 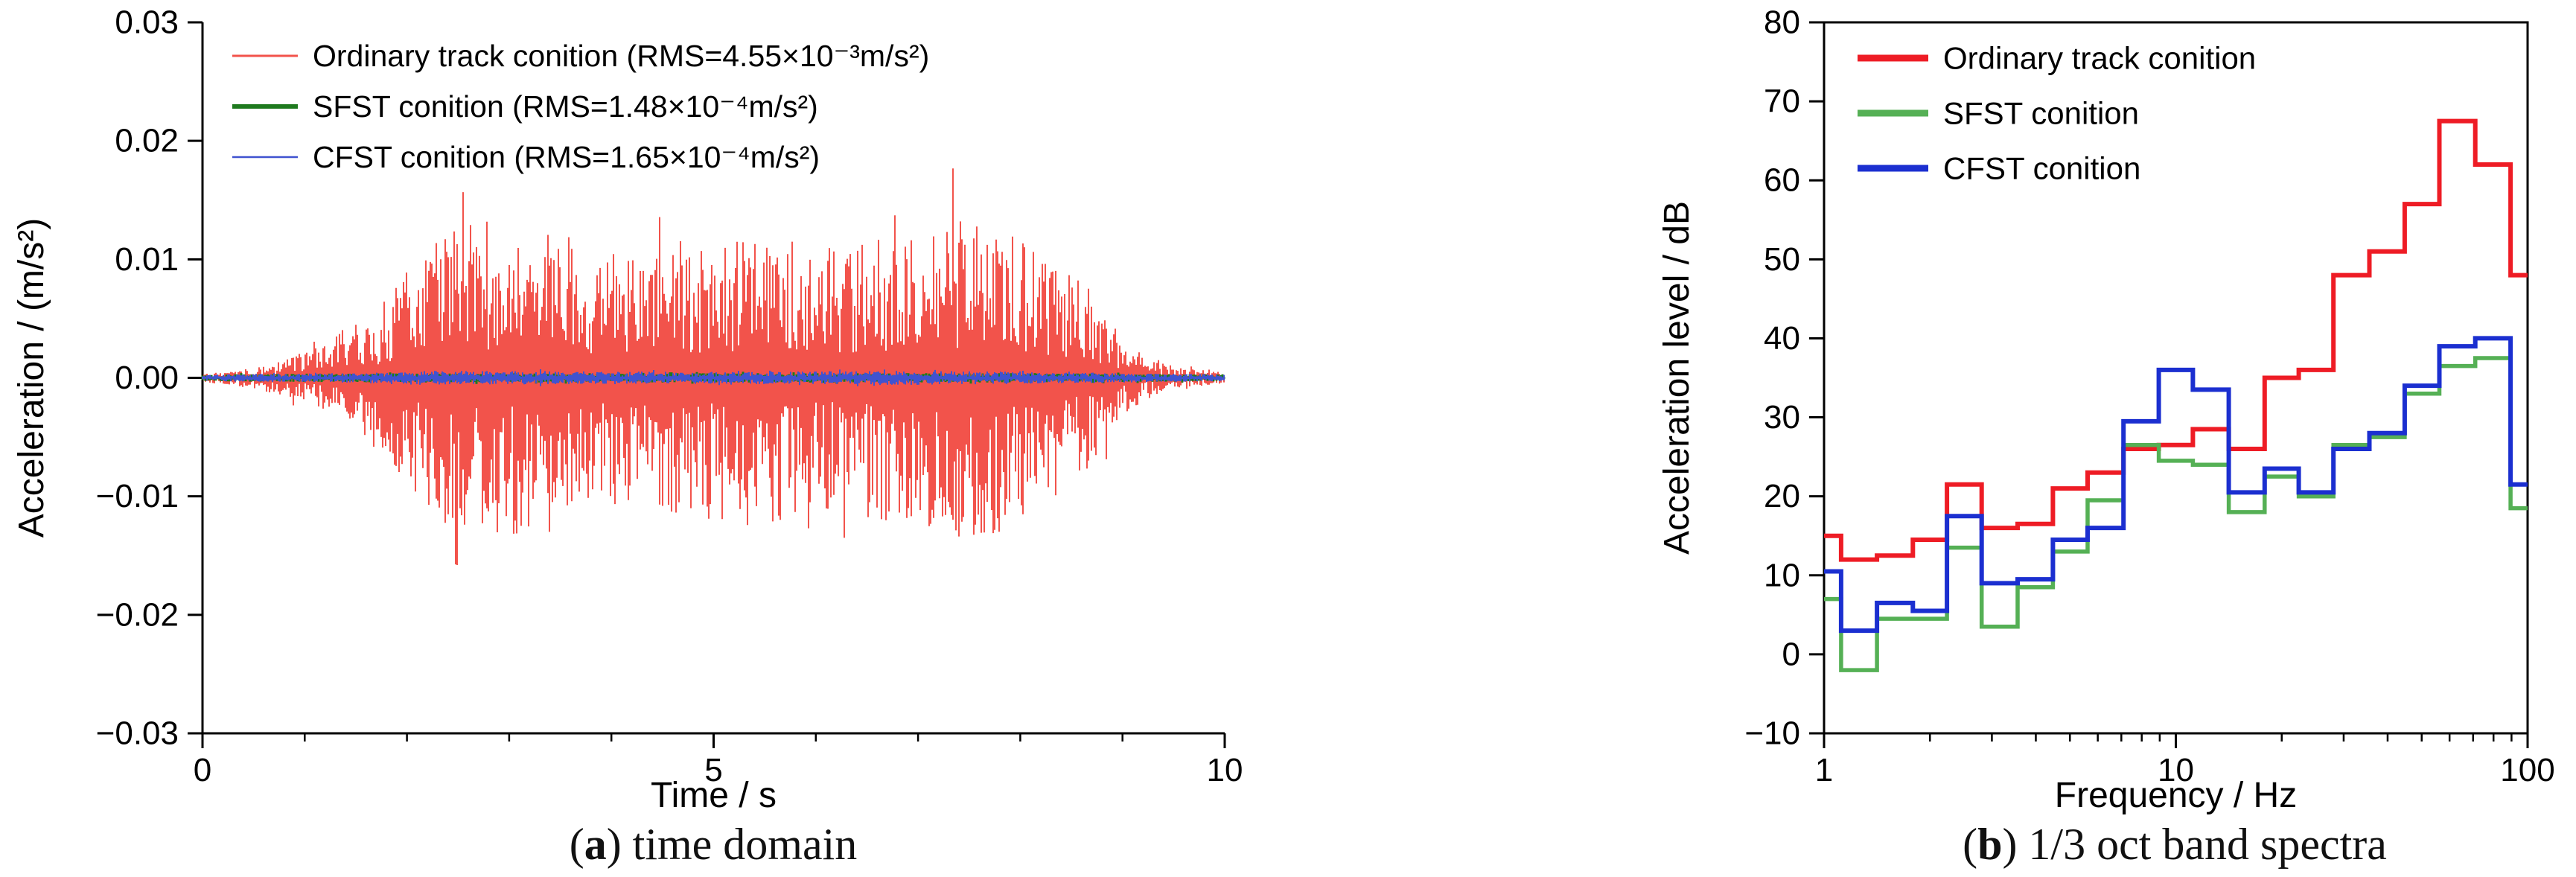 I want to click on y-tick-label: −0.03, so click(x=137, y=733).